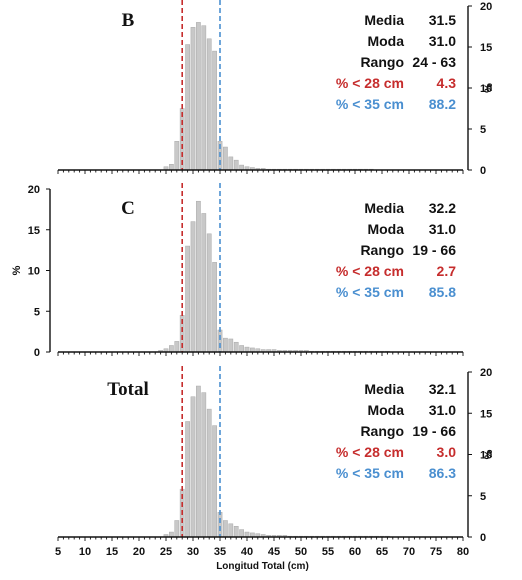 Image resolution: width=522 pixels, height=580 pixels. I want to click on x-tick-label: 45, so click(274, 552).